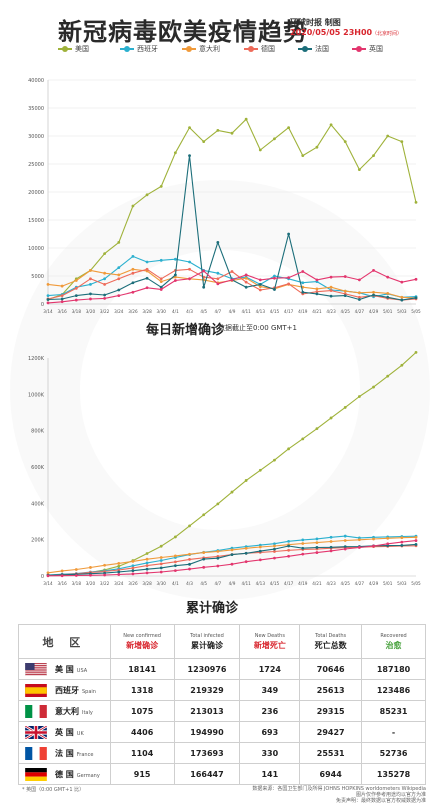  What do you see at coordinates (331, 732) in the screenshot?
I see `total-deaths-cell: 29427` at bounding box center [331, 732].